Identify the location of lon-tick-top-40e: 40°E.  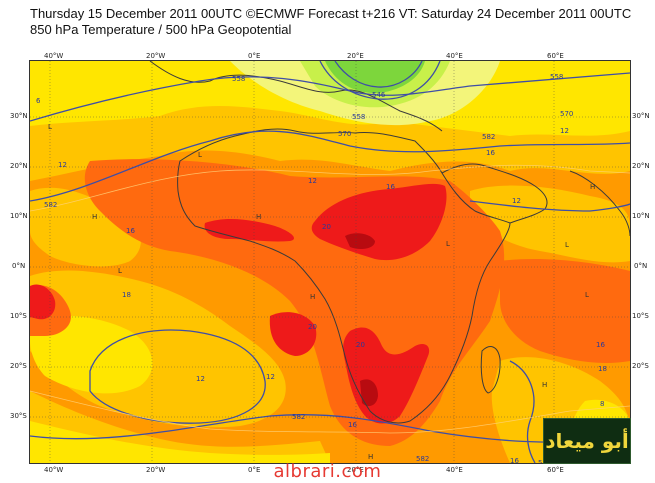
(454, 56).